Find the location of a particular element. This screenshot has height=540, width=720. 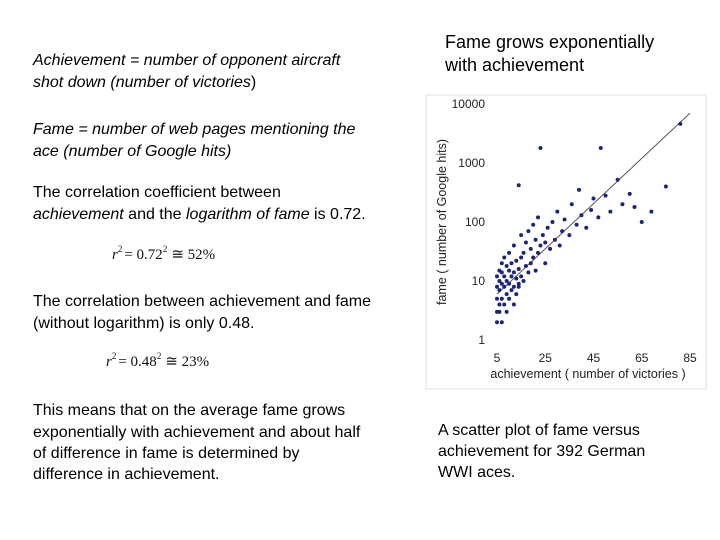

paragraph-line: The correlation coefficient between is located at coordinates (157, 192).